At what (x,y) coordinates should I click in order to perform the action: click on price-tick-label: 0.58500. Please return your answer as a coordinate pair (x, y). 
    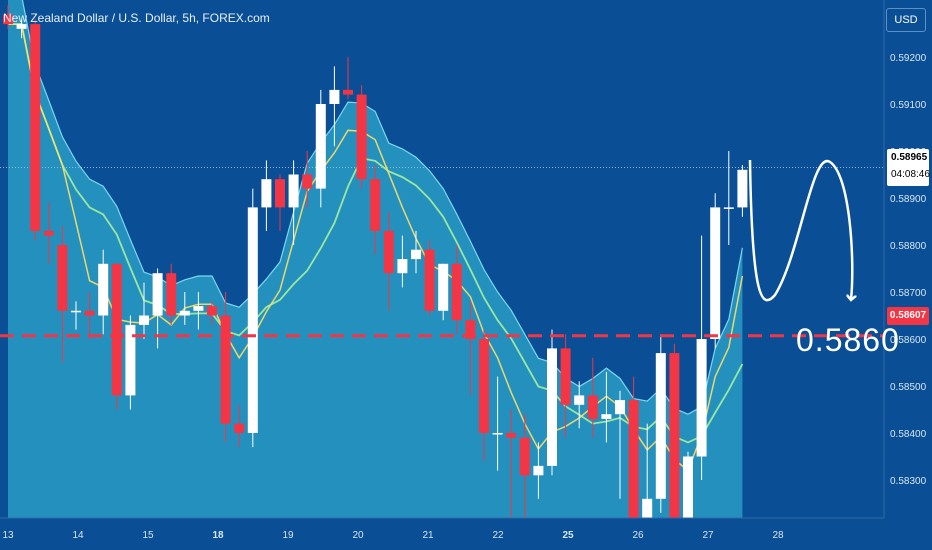
    Looking at the image, I should click on (908, 387).